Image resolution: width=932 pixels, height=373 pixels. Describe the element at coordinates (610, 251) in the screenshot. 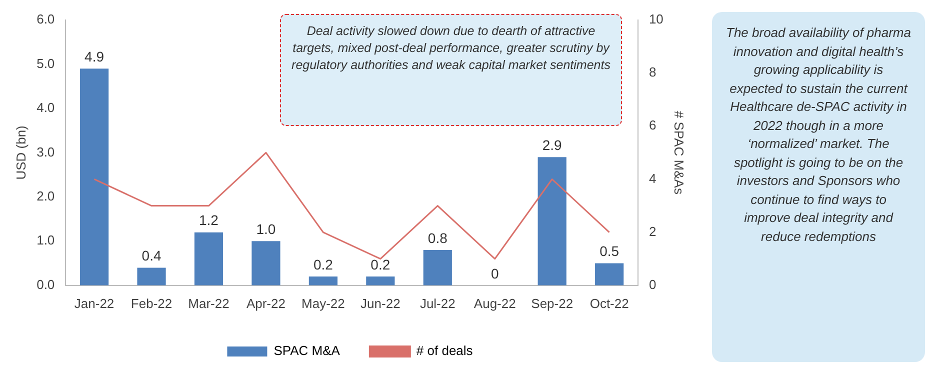

I see `data-label: 0.5` at that location.